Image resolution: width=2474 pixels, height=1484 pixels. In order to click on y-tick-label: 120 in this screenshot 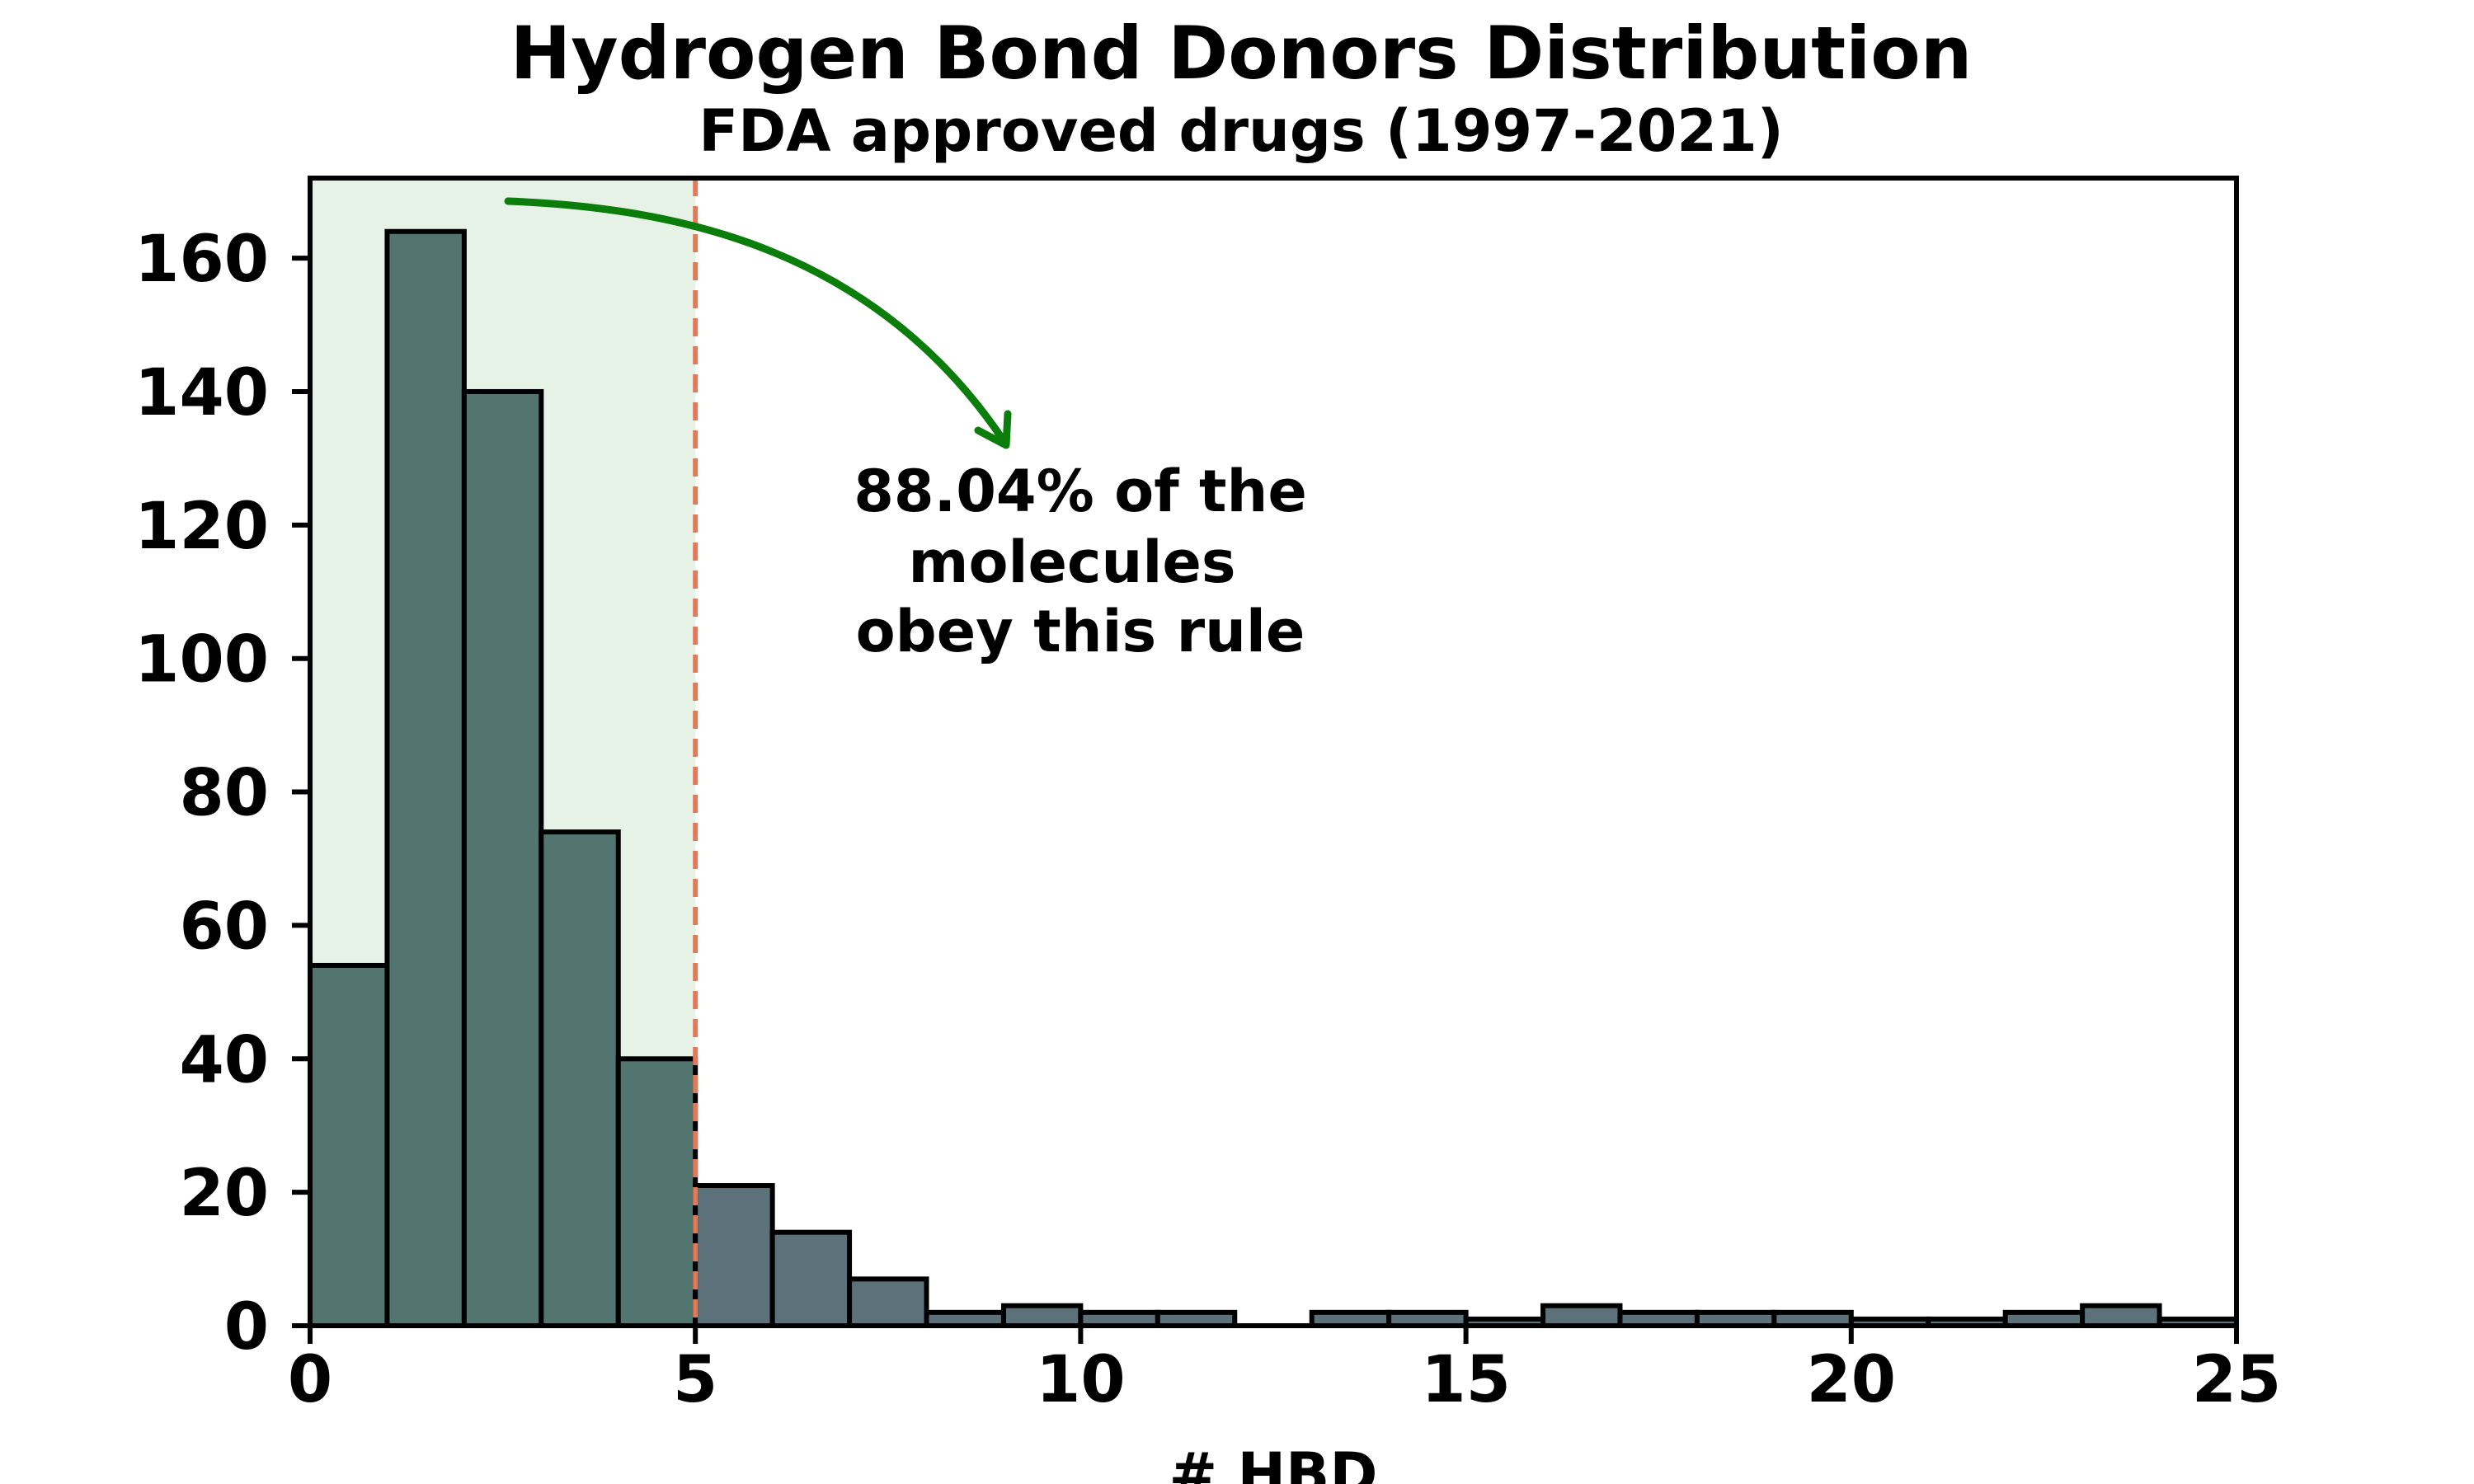, I will do `click(201, 527)`.